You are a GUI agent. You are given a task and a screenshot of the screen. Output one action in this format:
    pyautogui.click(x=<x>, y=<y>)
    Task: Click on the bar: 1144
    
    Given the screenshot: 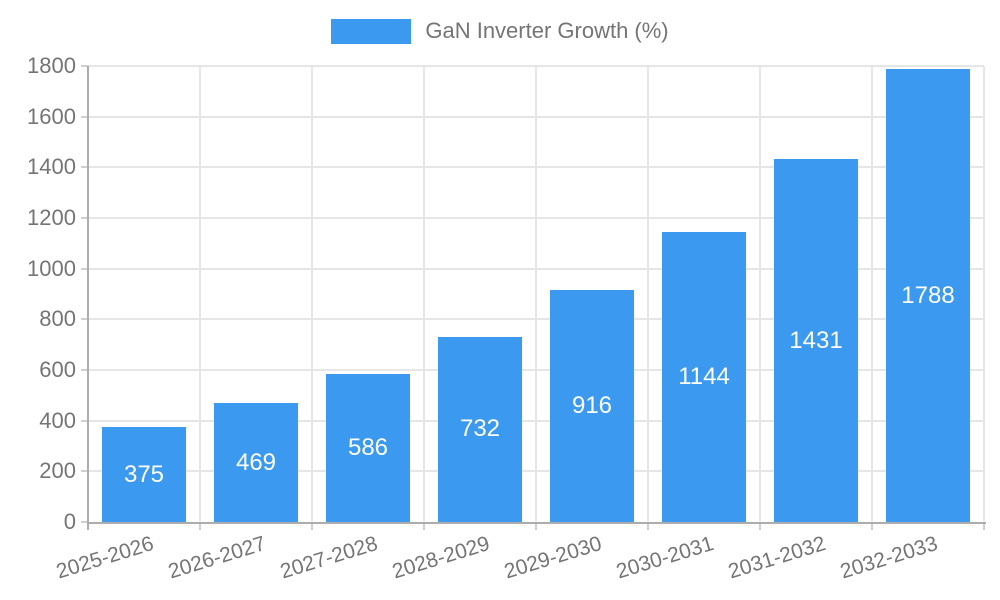 What is the action you would take?
    pyautogui.click(x=704, y=377)
    